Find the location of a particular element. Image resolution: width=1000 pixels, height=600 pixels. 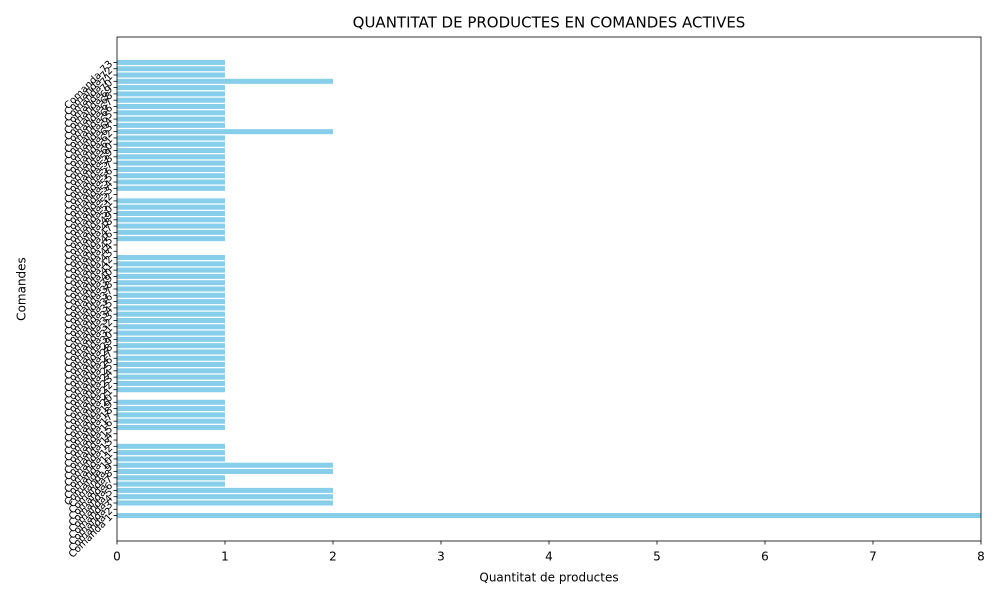

x-tick-label: 2 is located at coordinates (333, 557).